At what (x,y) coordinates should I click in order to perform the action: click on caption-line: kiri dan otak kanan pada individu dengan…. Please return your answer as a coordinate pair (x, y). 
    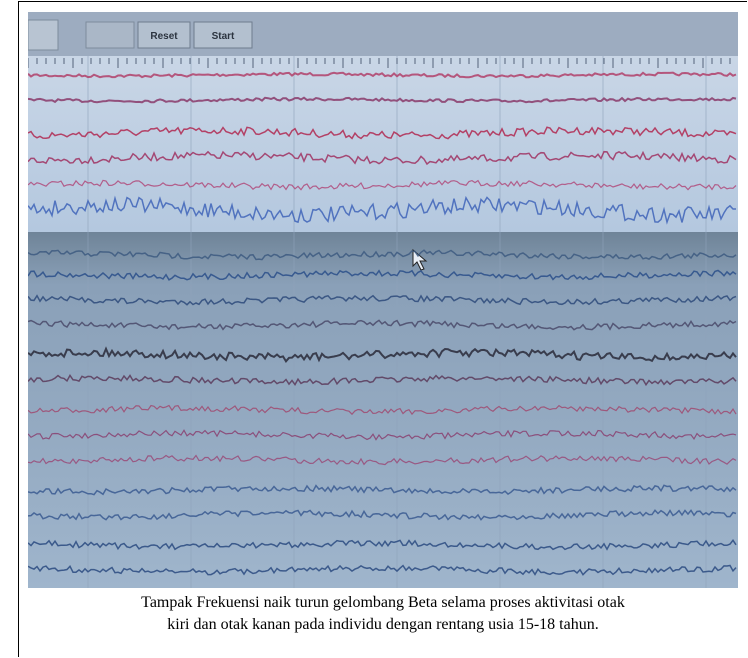
    Looking at the image, I should click on (383, 624).